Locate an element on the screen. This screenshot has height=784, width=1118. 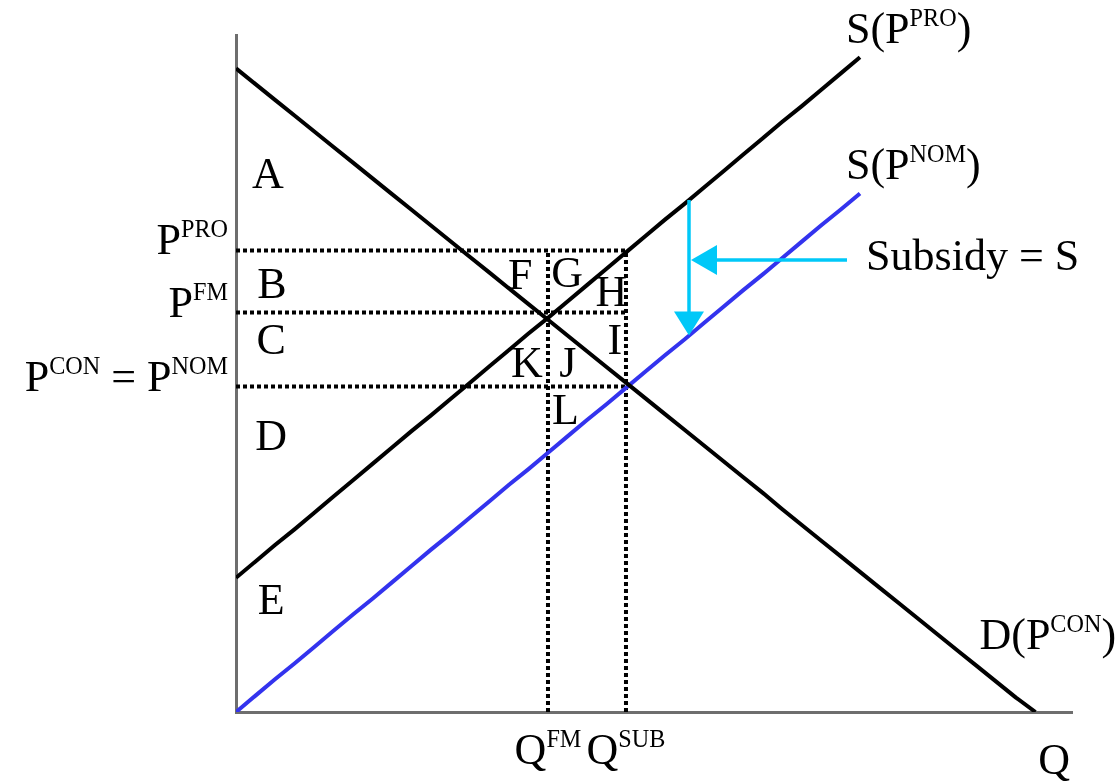
series-label: P$^{CON}$ = P$^{NOM}$ is located at coordinates (126, 376).